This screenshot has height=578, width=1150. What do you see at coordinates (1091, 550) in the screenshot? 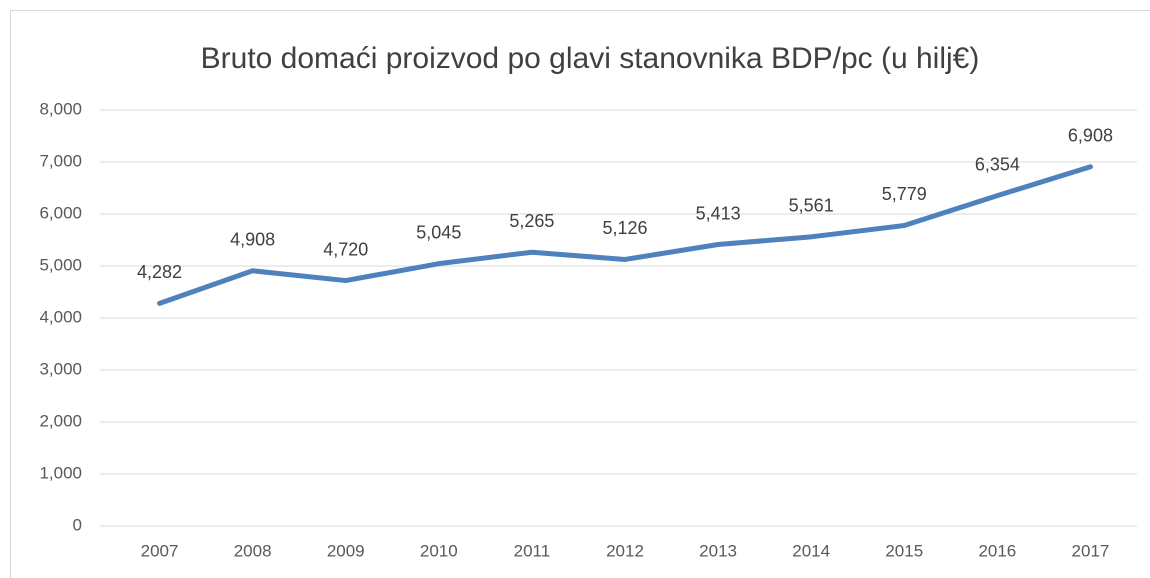
I see `x-tick-label: 2017` at bounding box center [1091, 550].